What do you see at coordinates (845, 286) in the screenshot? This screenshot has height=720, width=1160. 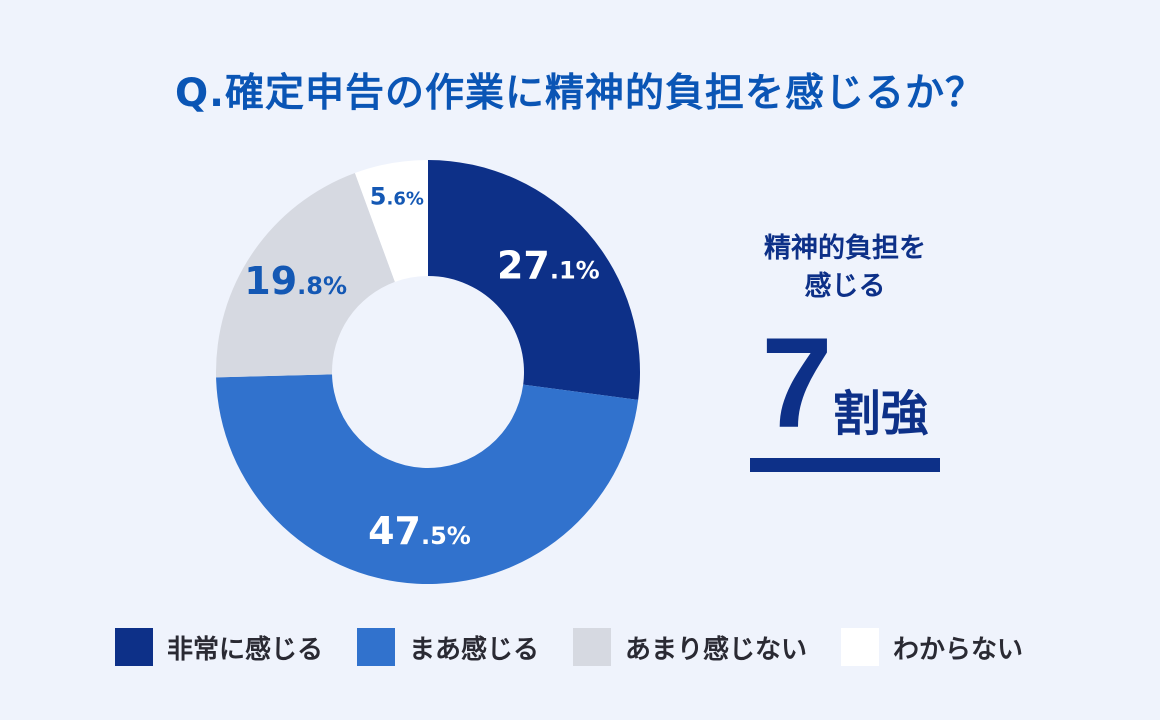 I see `callout-heading-line2: 感じる` at bounding box center [845, 286].